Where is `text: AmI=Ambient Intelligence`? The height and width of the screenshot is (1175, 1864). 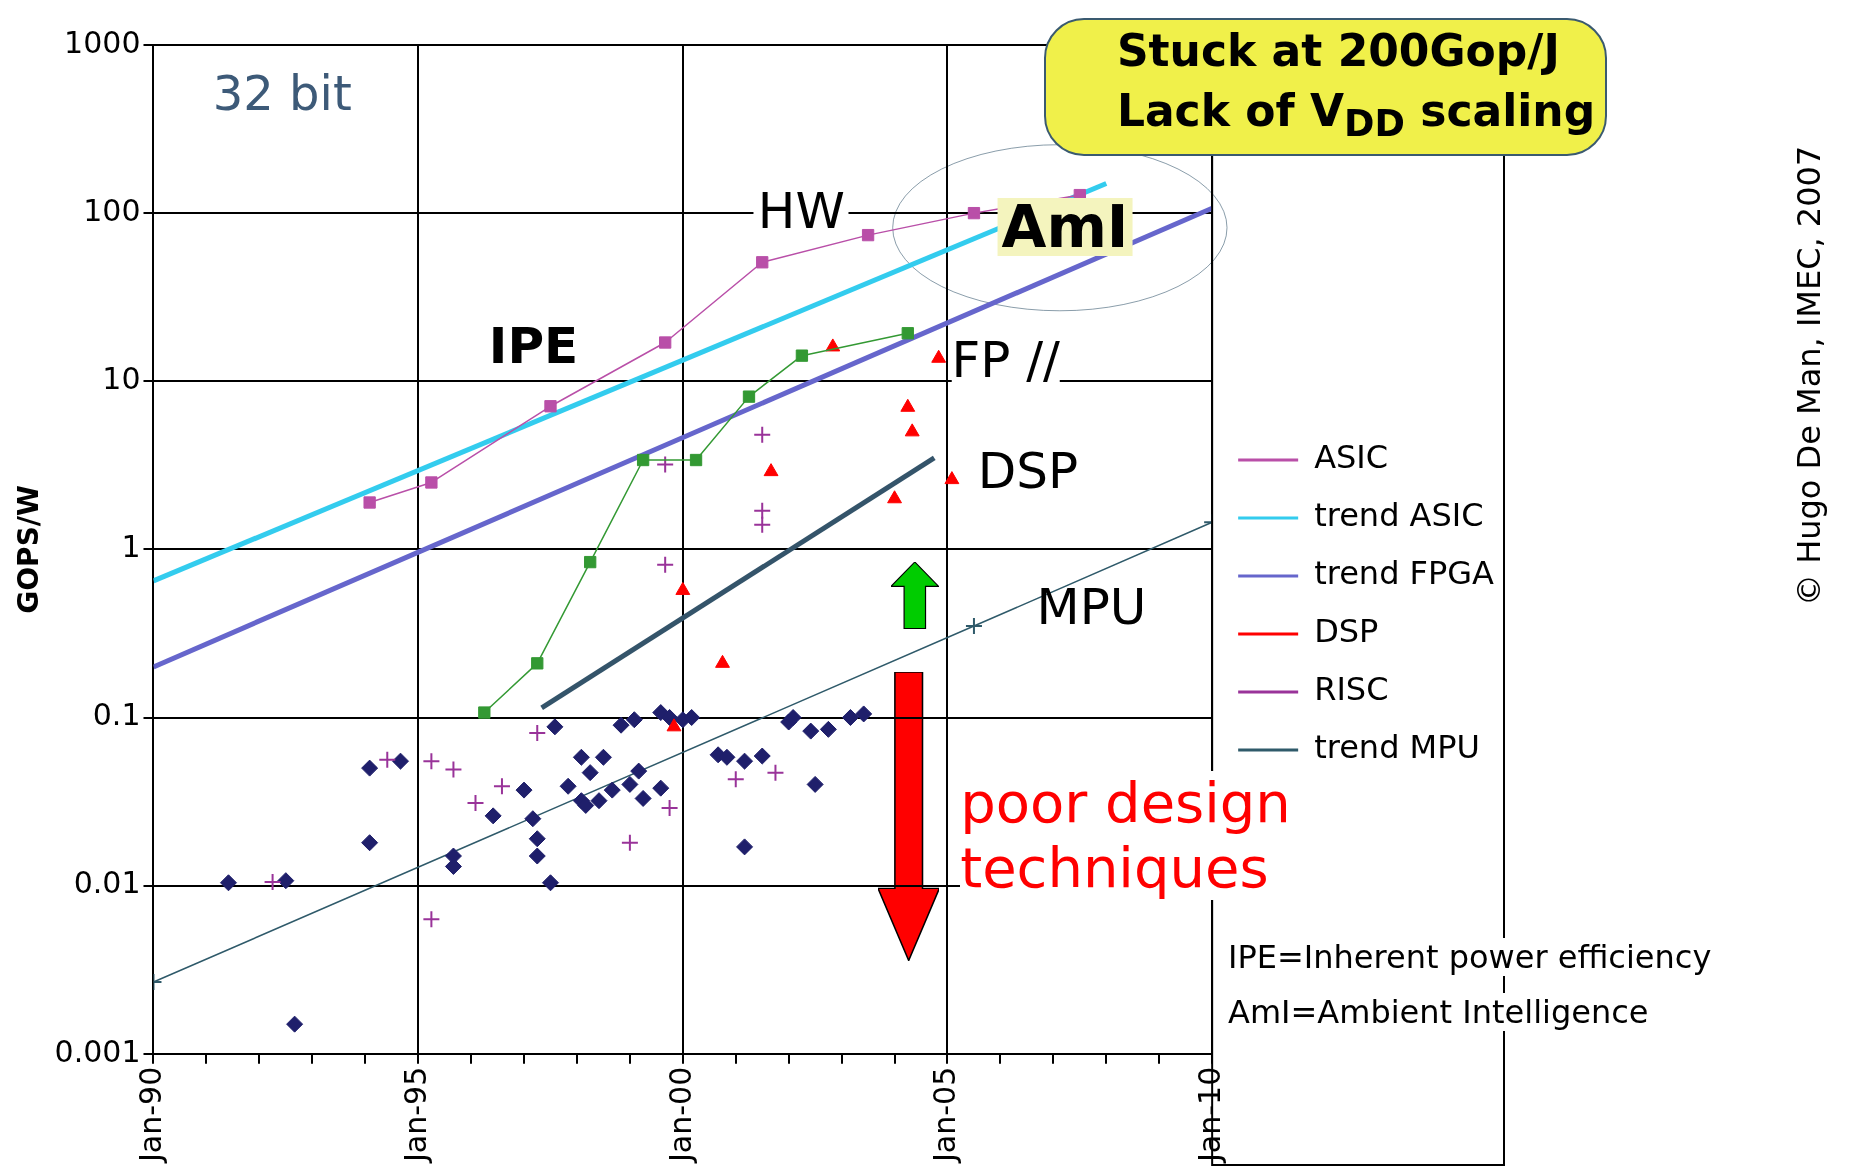
text: AmI=Ambient Intelligence is located at coordinates (1438, 1012).